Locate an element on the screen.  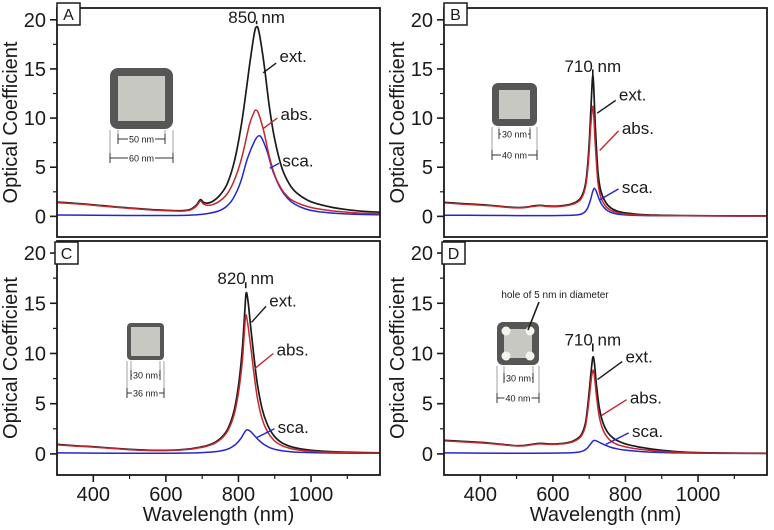
panel-letter: C is located at coordinates (67, 254).